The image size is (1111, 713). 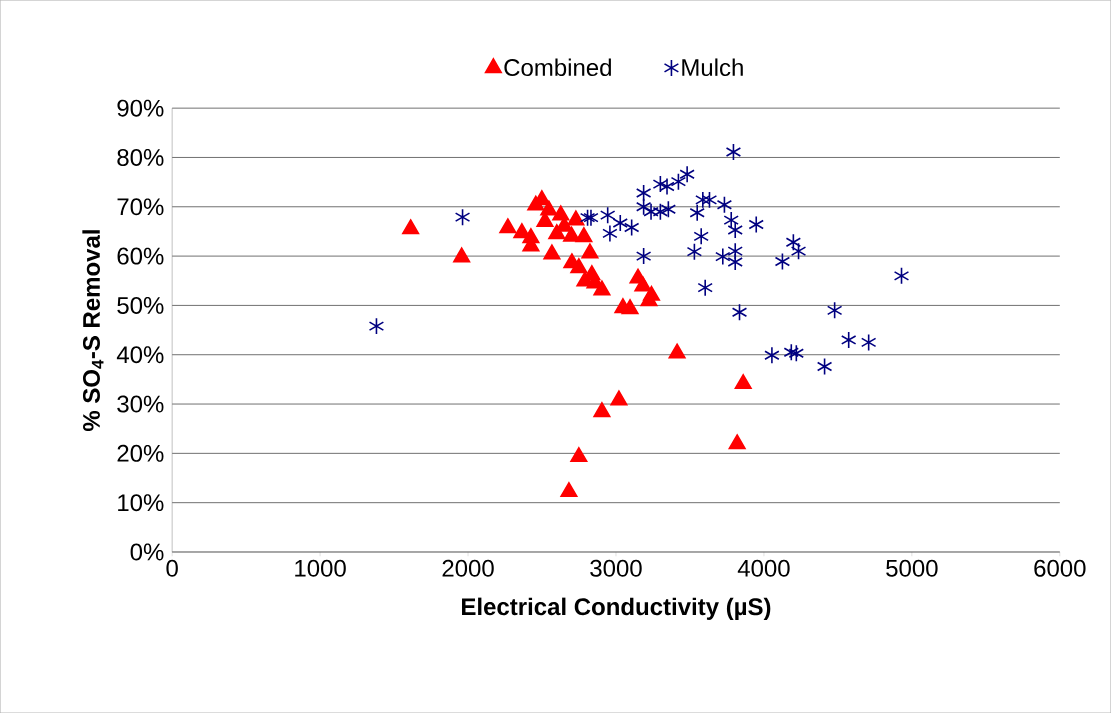 What do you see at coordinates (616, 568) in the screenshot?
I see `x-tick-label: 3000` at bounding box center [616, 568].